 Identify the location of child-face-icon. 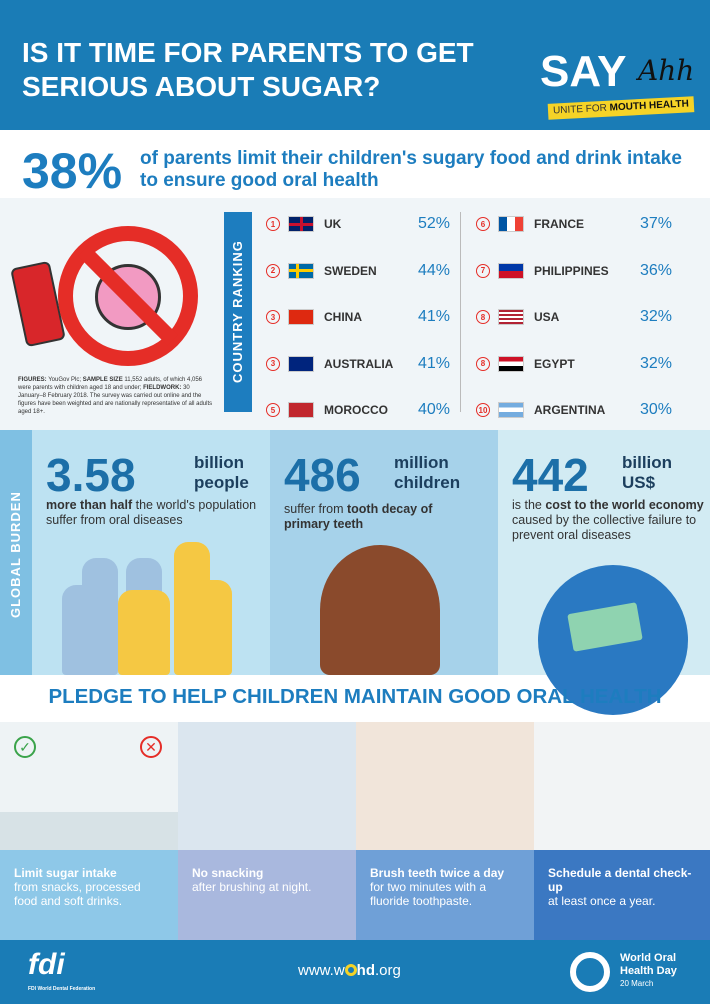
(380, 610).